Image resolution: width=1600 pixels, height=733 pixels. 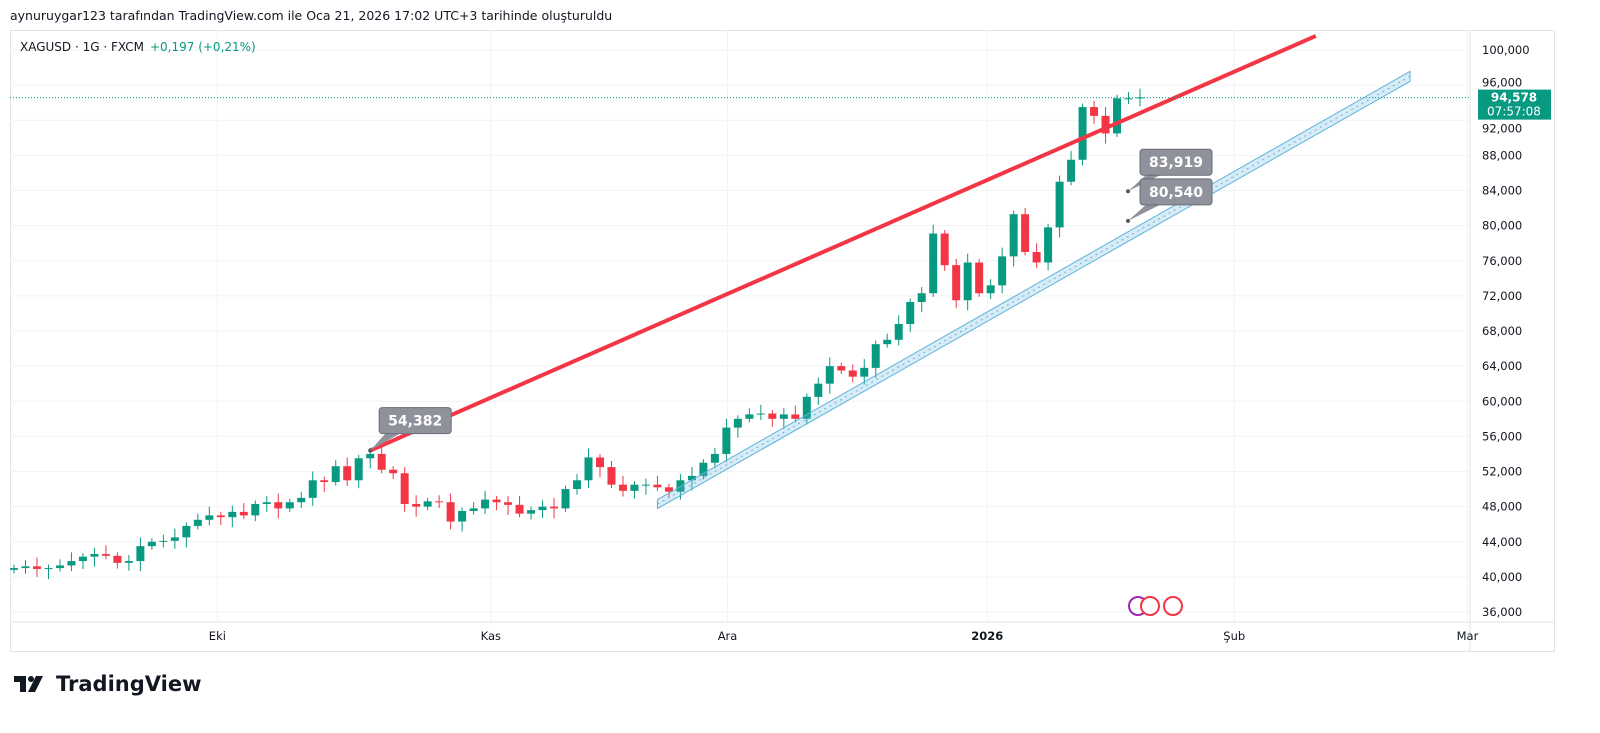 What do you see at coordinates (1502, 226) in the screenshot?
I see `y-tick-label: 80,000` at bounding box center [1502, 226].